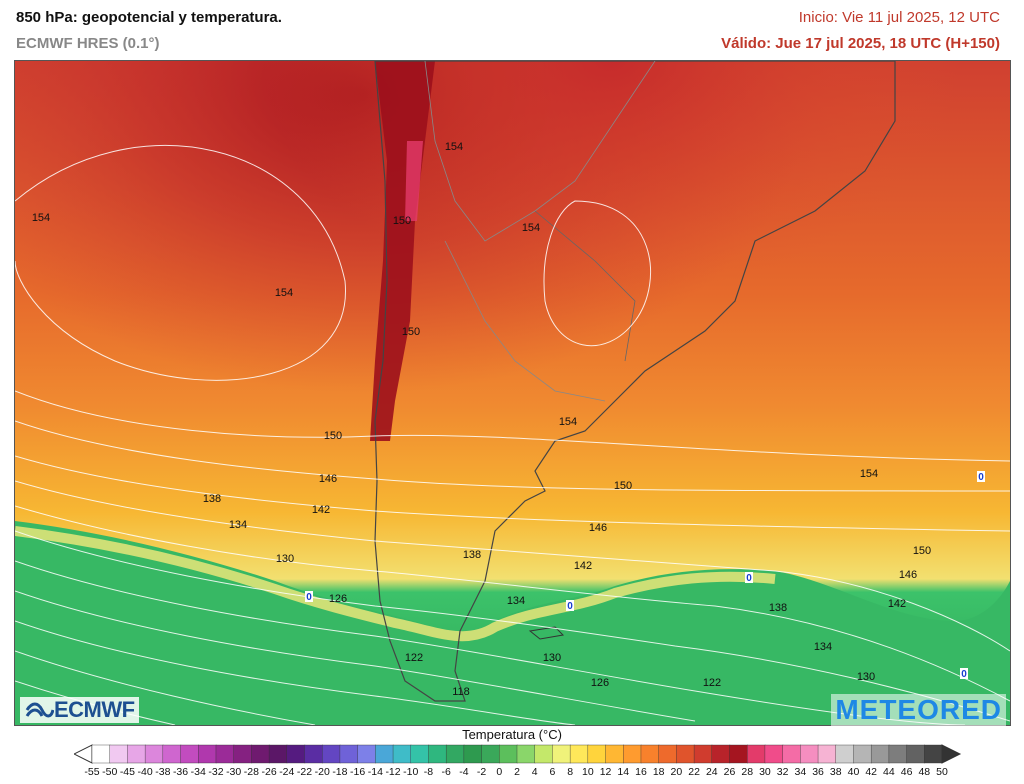 This screenshot has width=1024, height=784. I want to click on colorbar-tick-label: -14, so click(375, 772).